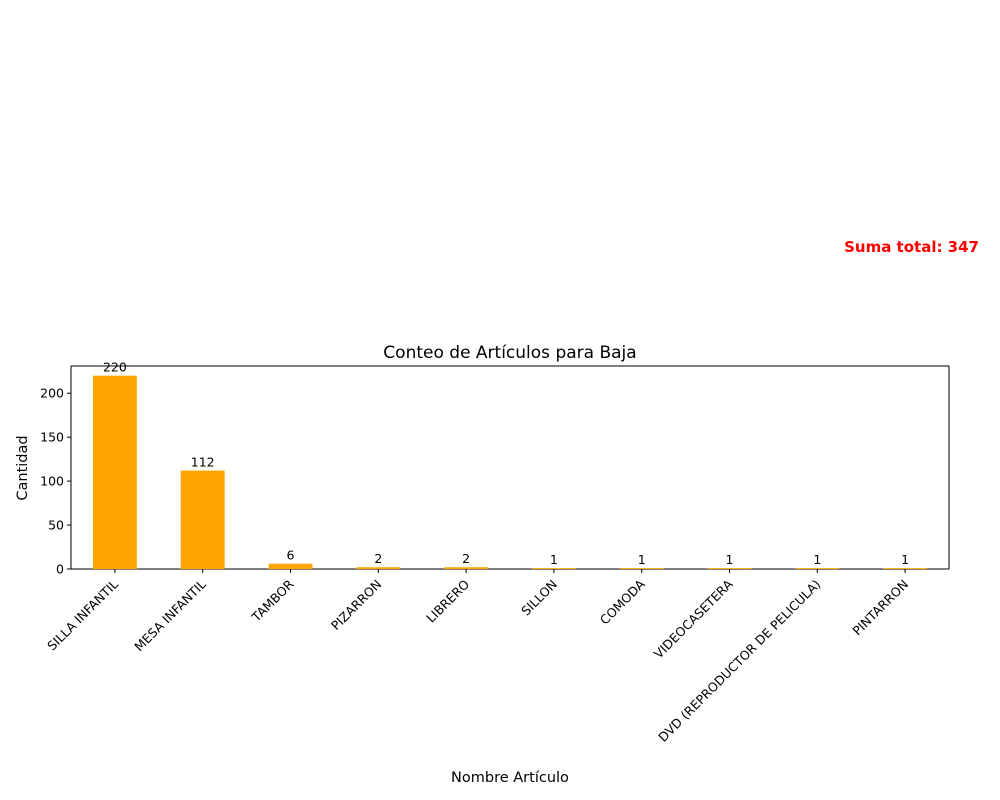 The width and height of the screenshot is (1000, 800). Describe the element at coordinates (82, 614) in the screenshot. I see `x-tick-label: SILLA INFANTIL` at that location.